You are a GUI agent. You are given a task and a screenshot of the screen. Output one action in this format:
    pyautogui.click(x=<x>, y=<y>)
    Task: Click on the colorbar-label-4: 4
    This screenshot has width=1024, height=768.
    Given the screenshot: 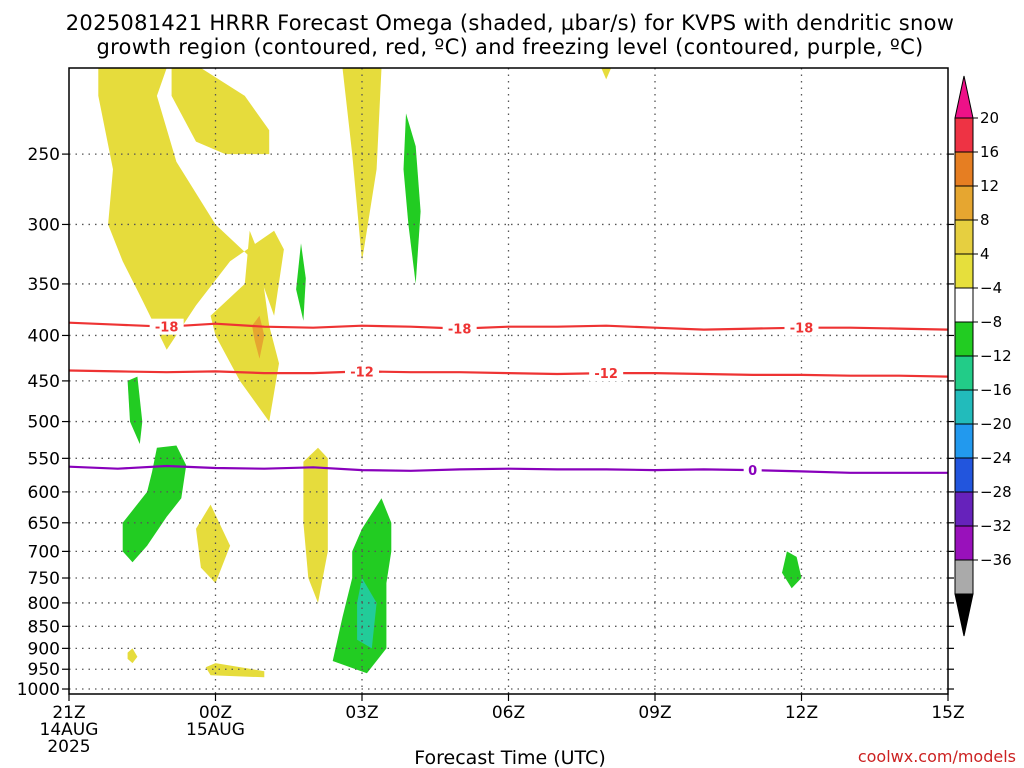 What is the action you would take?
    pyautogui.click(x=985, y=254)
    